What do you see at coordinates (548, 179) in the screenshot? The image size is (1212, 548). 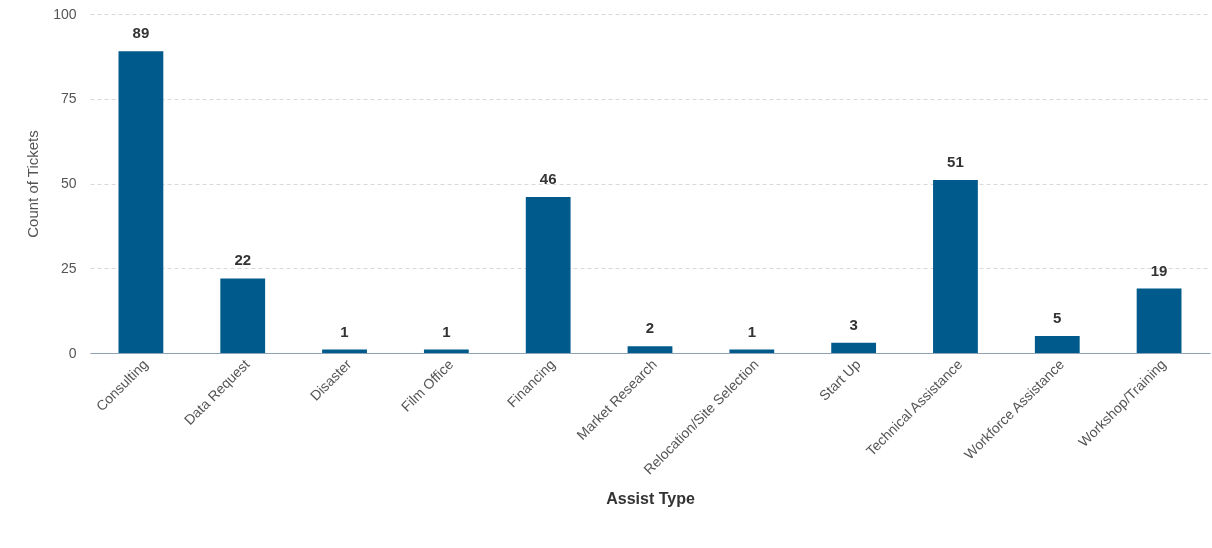 I see `data-label: 46` at bounding box center [548, 179].